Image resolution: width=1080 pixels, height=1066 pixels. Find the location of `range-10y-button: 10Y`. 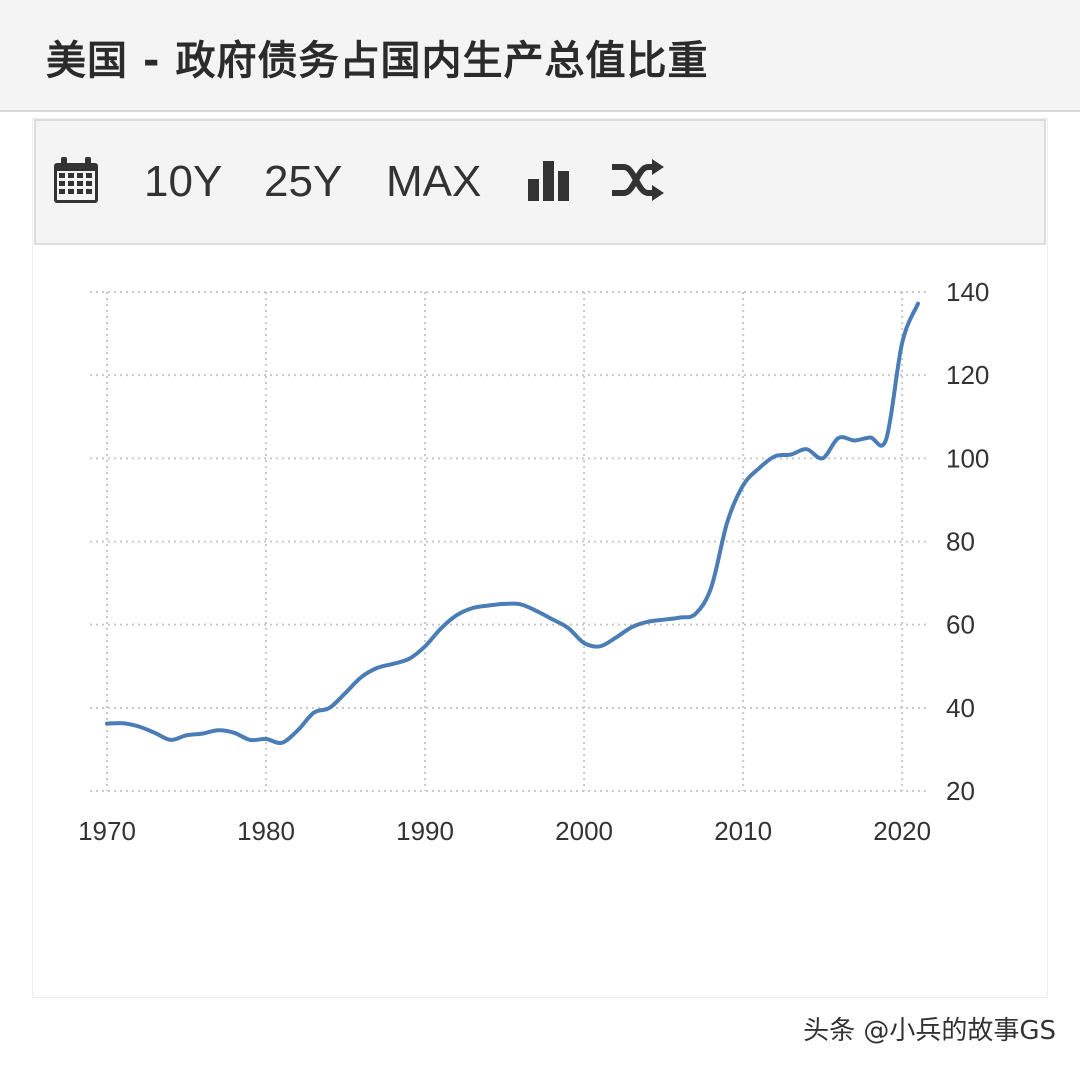

range-10y-button: 10Y is located at coordinates (183, 181).